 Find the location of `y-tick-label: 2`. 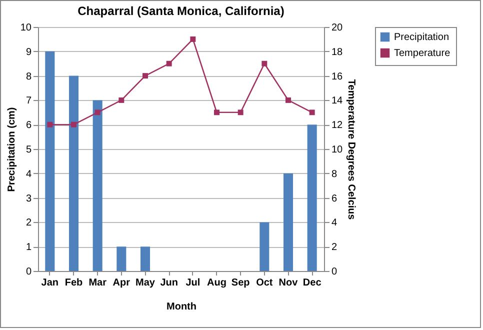

y-tick-label: 2 is located at coordinates (29, 223).